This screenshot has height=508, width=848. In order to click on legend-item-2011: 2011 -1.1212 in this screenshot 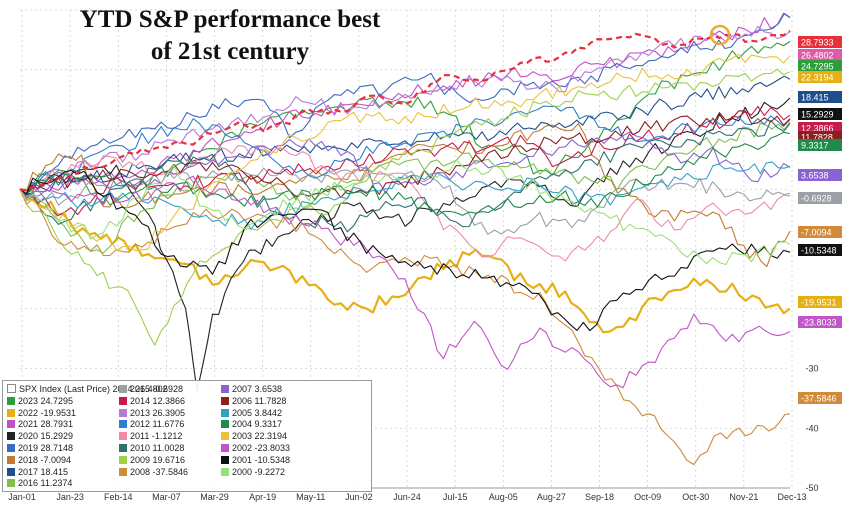, I will do `click(150, 436)`.